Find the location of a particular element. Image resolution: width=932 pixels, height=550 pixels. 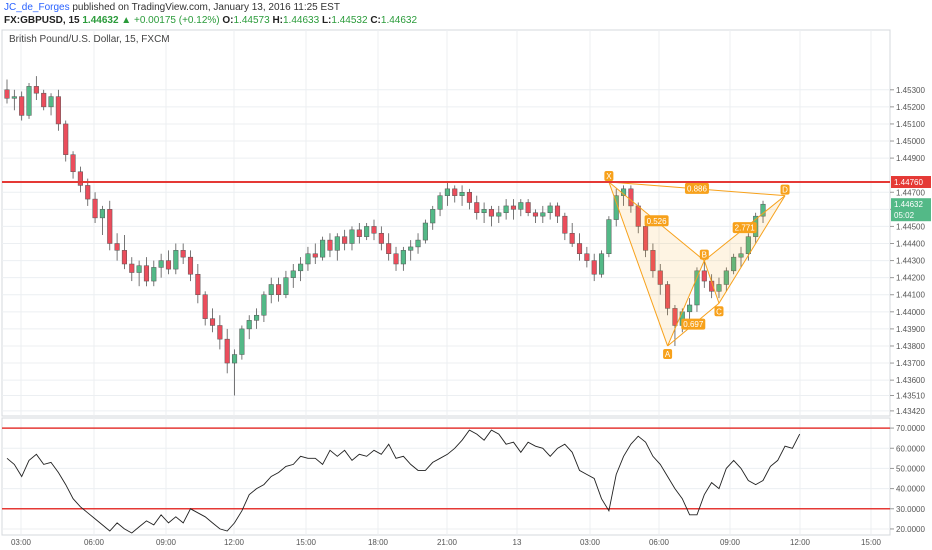

pattern-point-label: B is located at coordinates (704, 255).